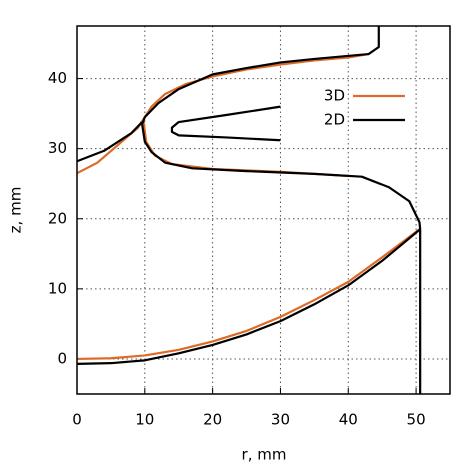 This screenshot has height=474, width=474. What do you see at coordinates (348, 420) in the screenshot?
I see `x-tick-label: 40` at bounding box center [348, 420].